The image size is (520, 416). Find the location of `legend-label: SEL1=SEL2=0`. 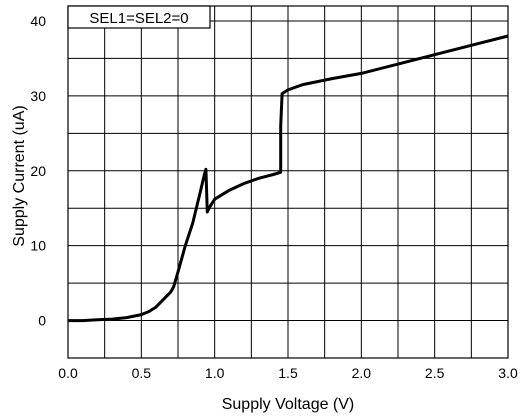

legend-label: SEL1=SEL2=0 is located at coordinates (138, 18).